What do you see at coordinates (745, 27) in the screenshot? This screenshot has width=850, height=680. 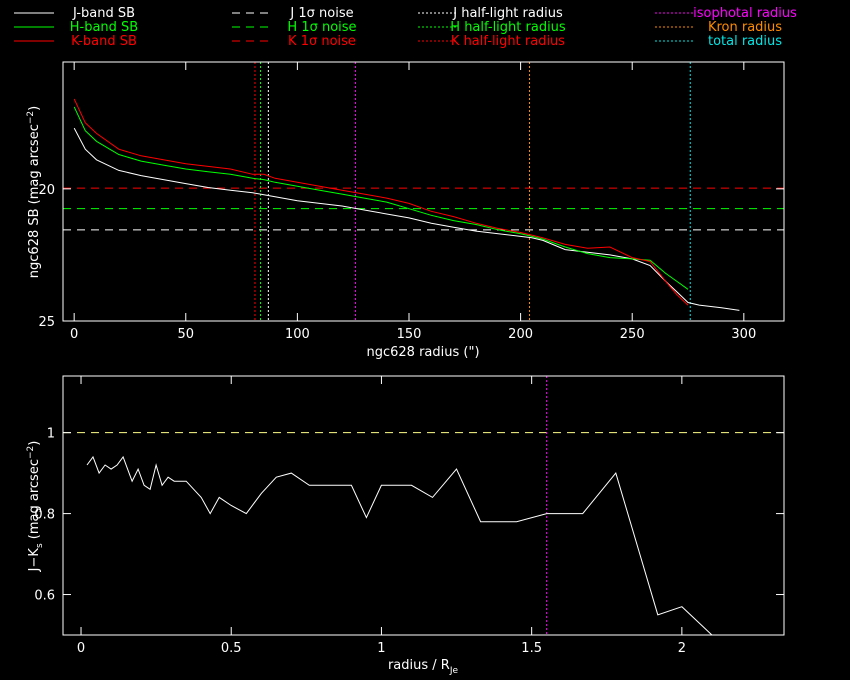 I see `legend-label: Kron radius` at bounding box center [745, 27].